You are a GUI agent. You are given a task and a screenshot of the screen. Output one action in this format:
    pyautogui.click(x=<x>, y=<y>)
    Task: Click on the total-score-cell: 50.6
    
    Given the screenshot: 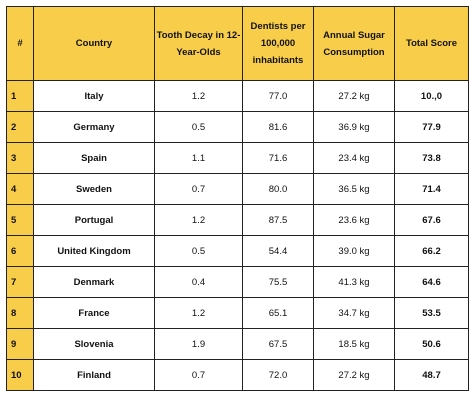 What is the action you would take?
    pyautogui.click(x=431, y=344)
    